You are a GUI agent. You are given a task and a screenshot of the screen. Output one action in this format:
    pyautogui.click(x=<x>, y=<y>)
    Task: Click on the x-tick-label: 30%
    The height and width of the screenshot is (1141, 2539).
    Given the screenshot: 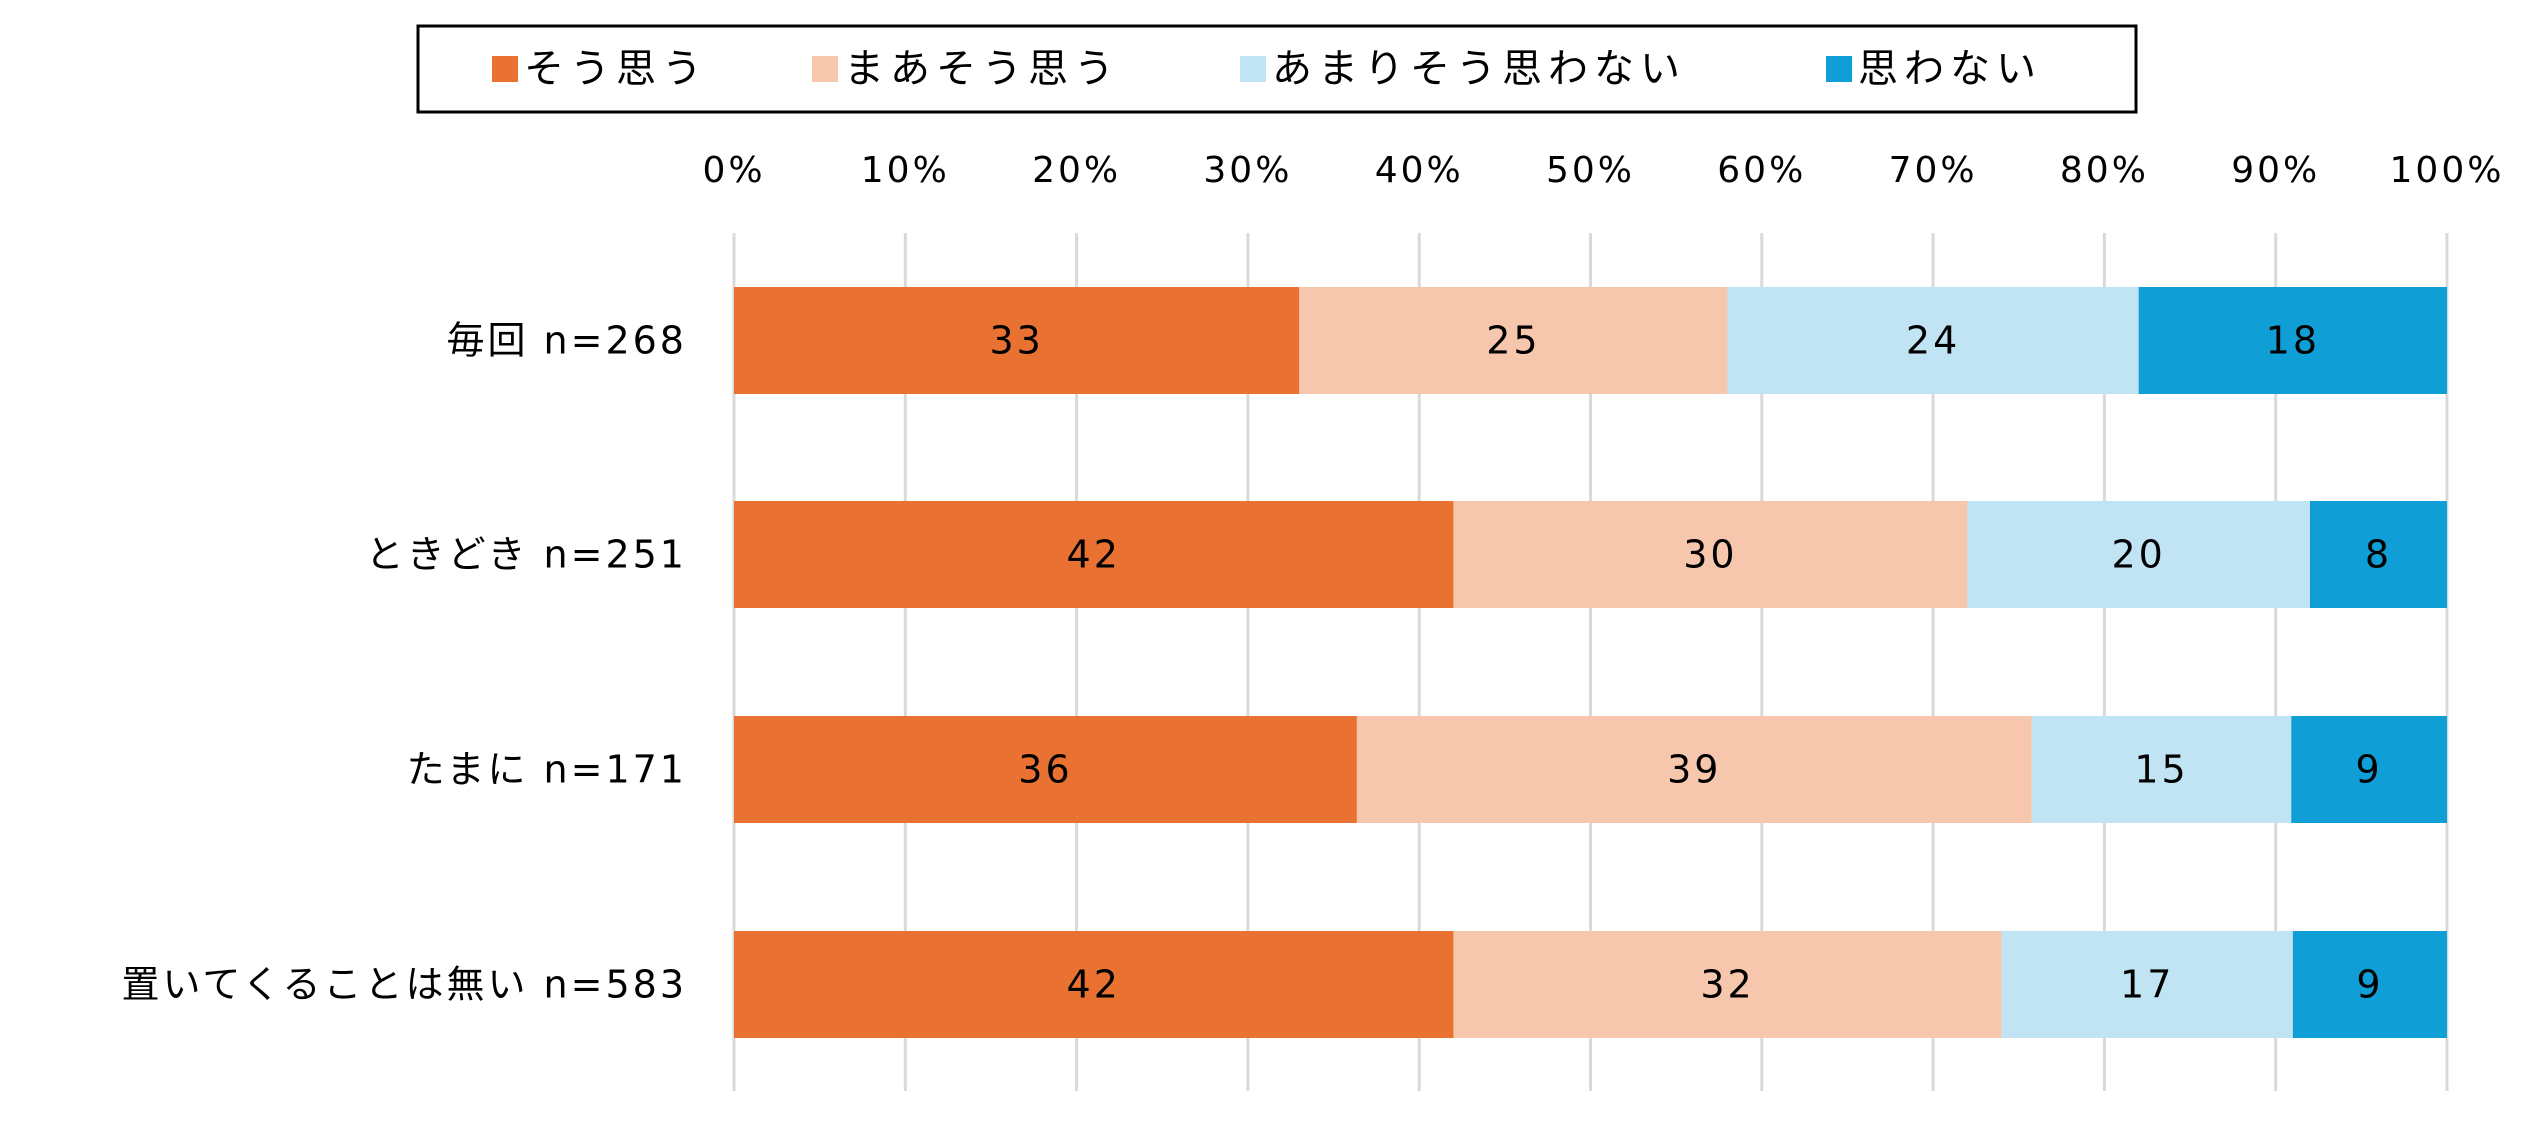 What is the action you would take?
    pyautogui.click(x=1247, y=170)
    